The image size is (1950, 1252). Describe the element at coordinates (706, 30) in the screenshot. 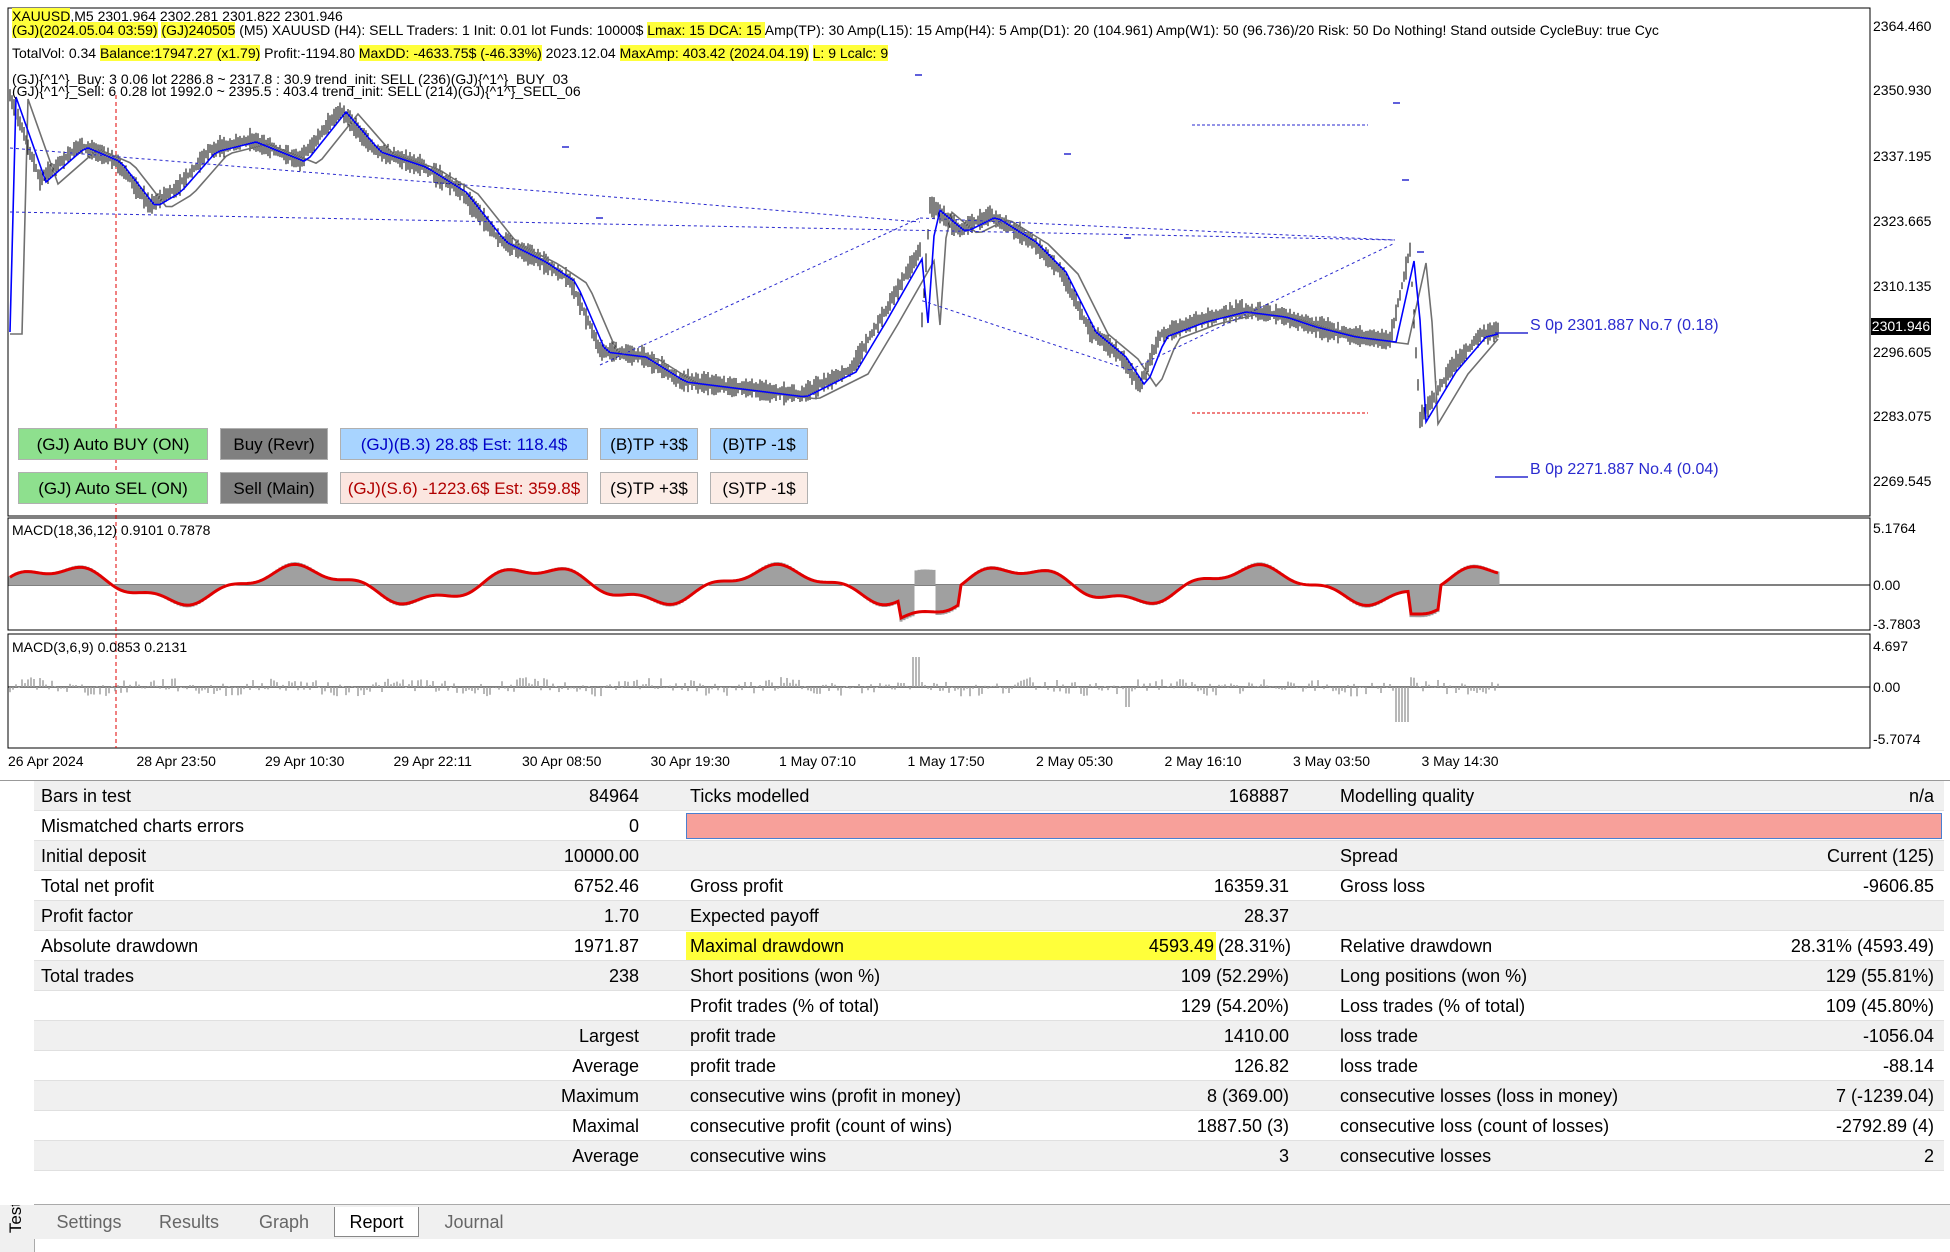

I see `line2-segment: Lmax: 15 DCA: 15` at that location.